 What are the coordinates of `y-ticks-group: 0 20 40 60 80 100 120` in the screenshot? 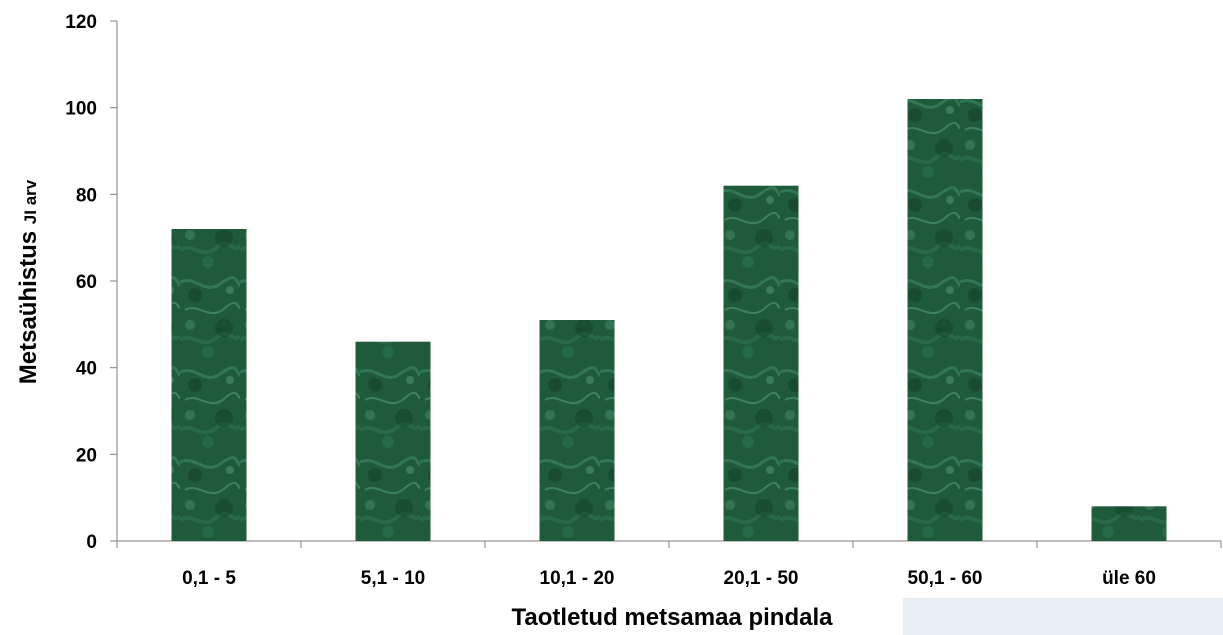 It's located at (91, 282).